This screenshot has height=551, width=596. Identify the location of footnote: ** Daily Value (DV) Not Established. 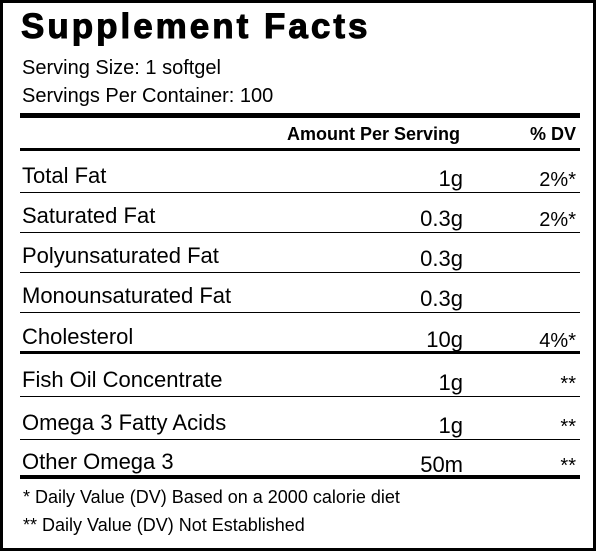
(164, 525).